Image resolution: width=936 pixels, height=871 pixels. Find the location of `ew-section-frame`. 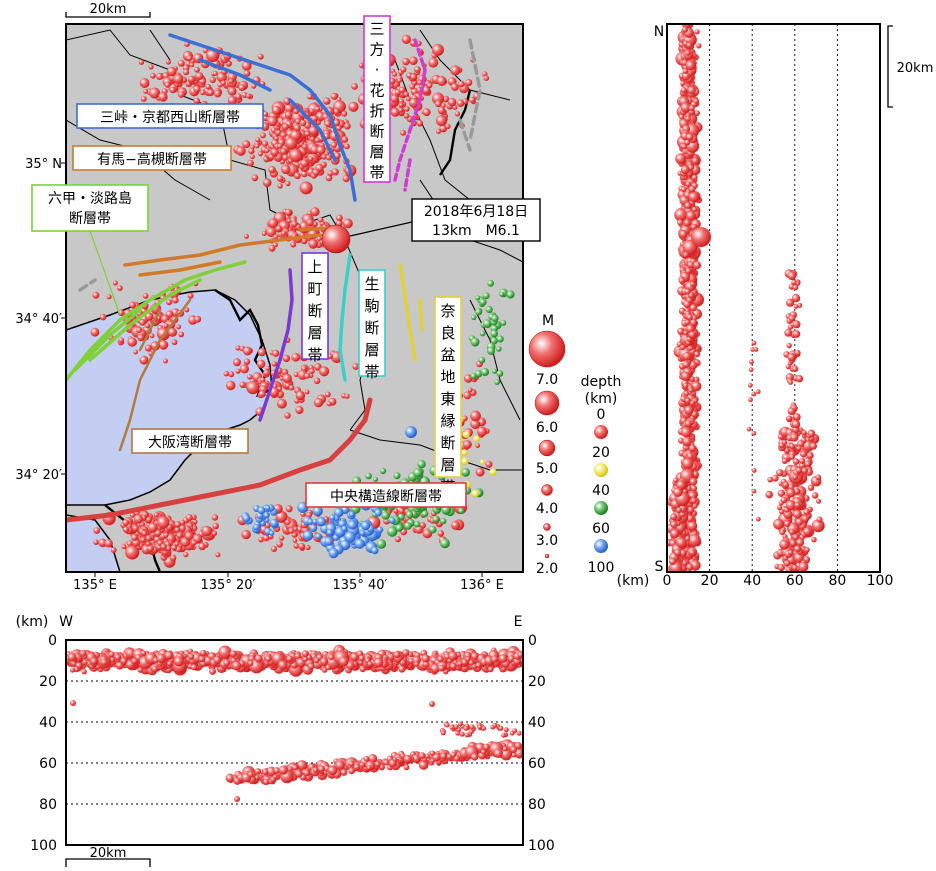

ew-section-frame is located at coordinates (294, 742).